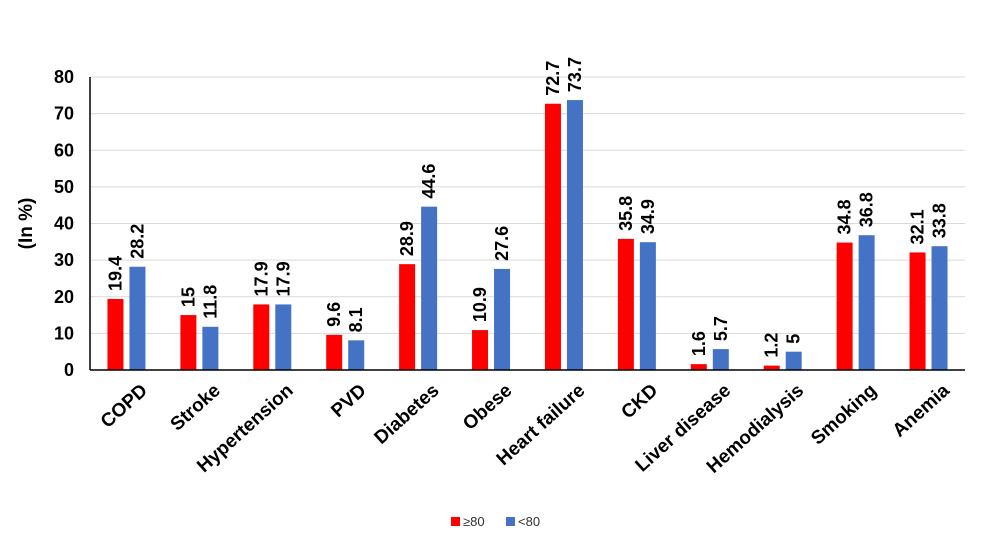 The width and height of the screenshot is (986, 552). I want to click on y-tick-label: 50, so click(64, 187).